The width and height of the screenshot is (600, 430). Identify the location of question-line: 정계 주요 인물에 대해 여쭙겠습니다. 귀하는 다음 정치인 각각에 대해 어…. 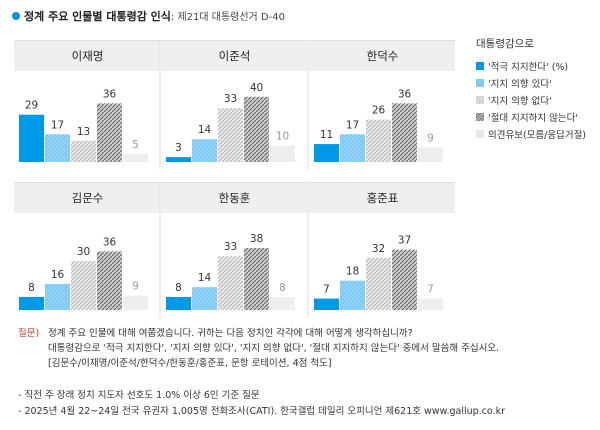
(230, 333).